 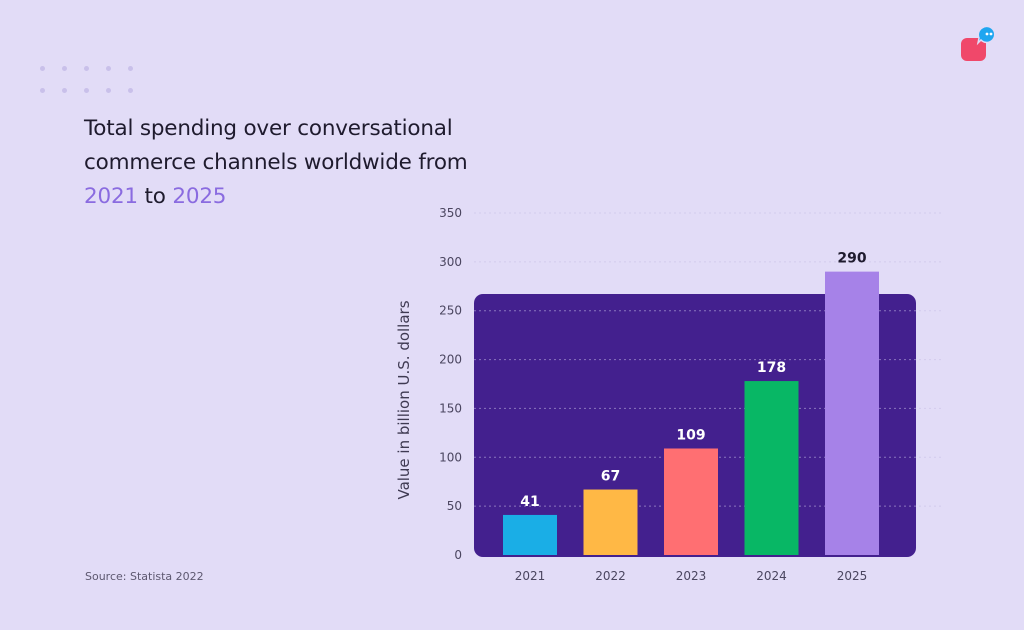 I want to click on y-tick-label: 150, so click(x=450, y=408).